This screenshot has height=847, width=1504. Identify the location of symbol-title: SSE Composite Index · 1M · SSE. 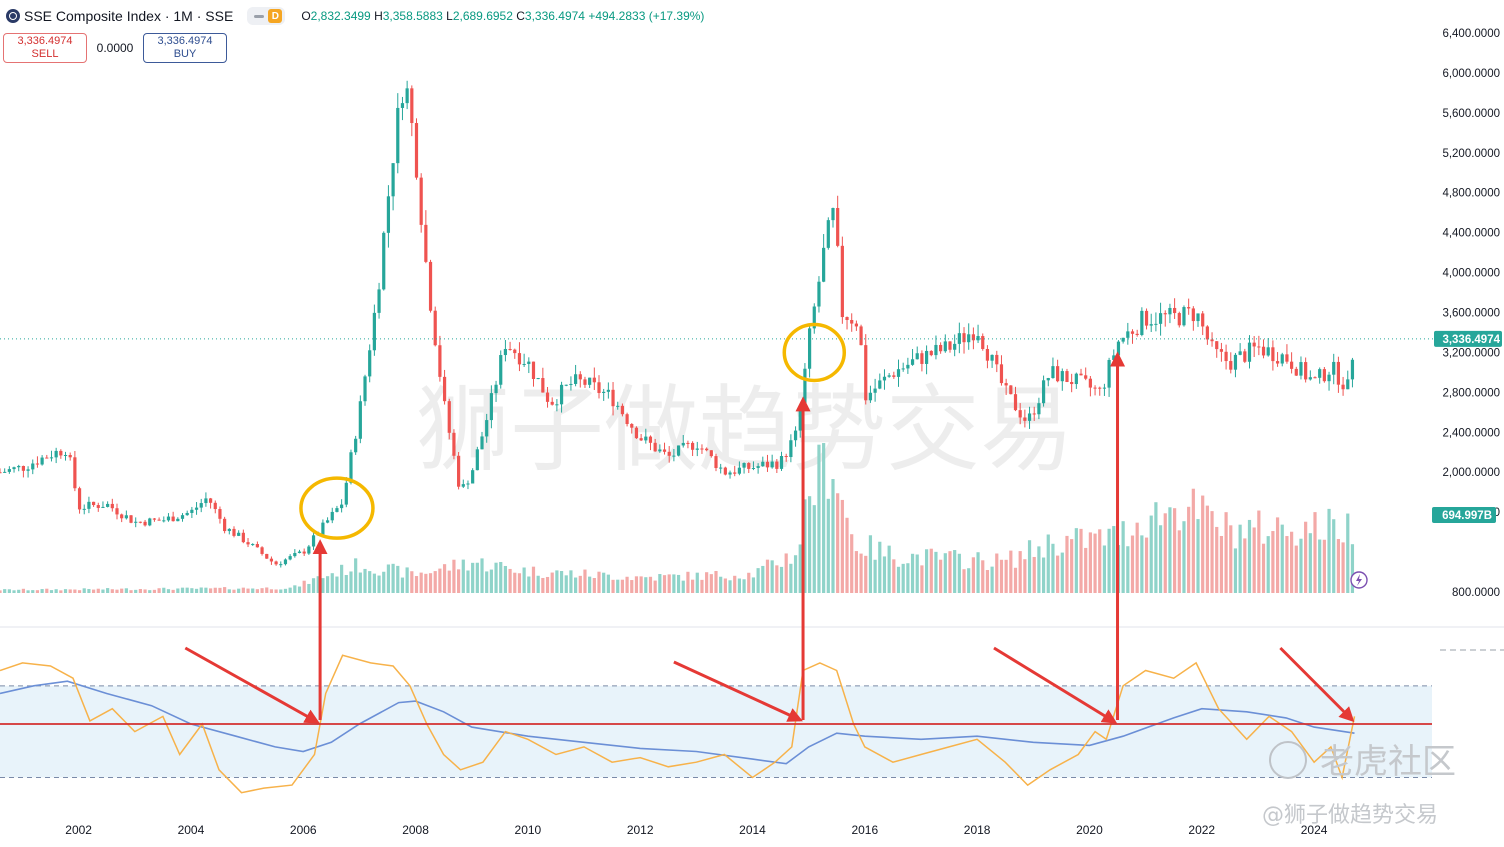
(129, 16).